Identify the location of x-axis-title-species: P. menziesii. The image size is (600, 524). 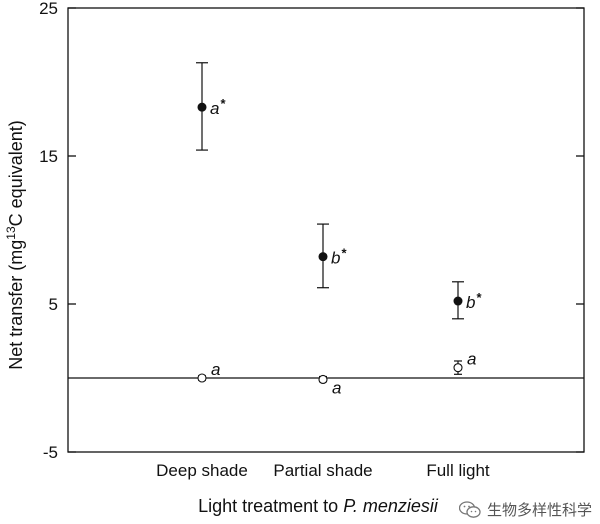
(391, 506).